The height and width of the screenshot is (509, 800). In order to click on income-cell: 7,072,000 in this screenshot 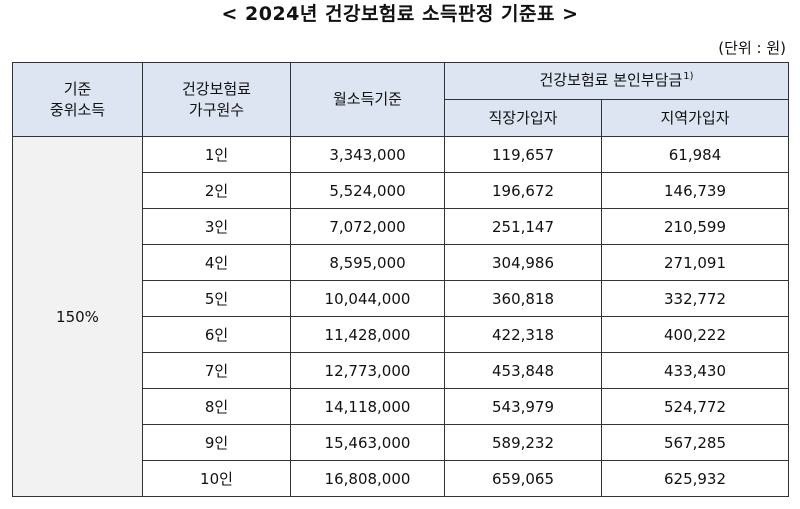, I will do `click(367, 226)`.